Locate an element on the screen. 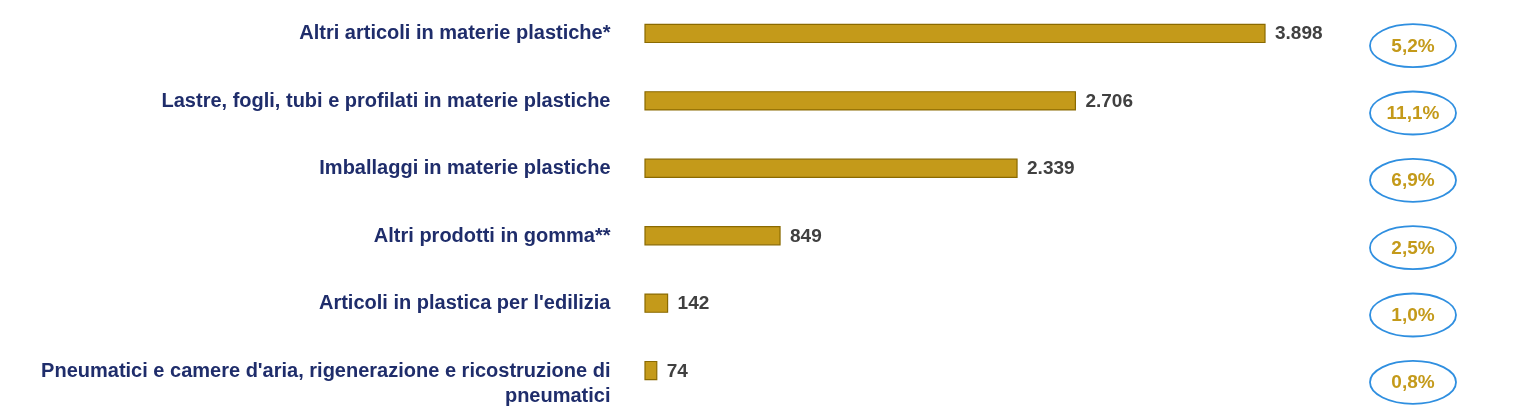 The image size is (1523, 412). data-label: 849 is located at coordinates (806, 235).